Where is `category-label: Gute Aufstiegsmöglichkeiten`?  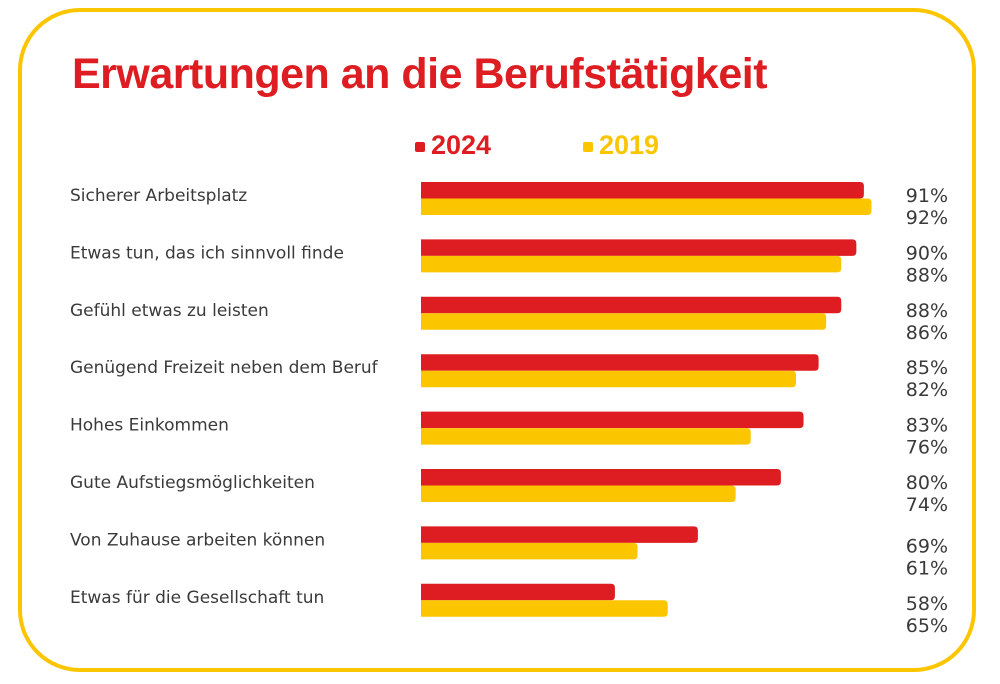
category-label: Gute Aufstiegsmöglichkeiten is located at coordinates (192, 483).